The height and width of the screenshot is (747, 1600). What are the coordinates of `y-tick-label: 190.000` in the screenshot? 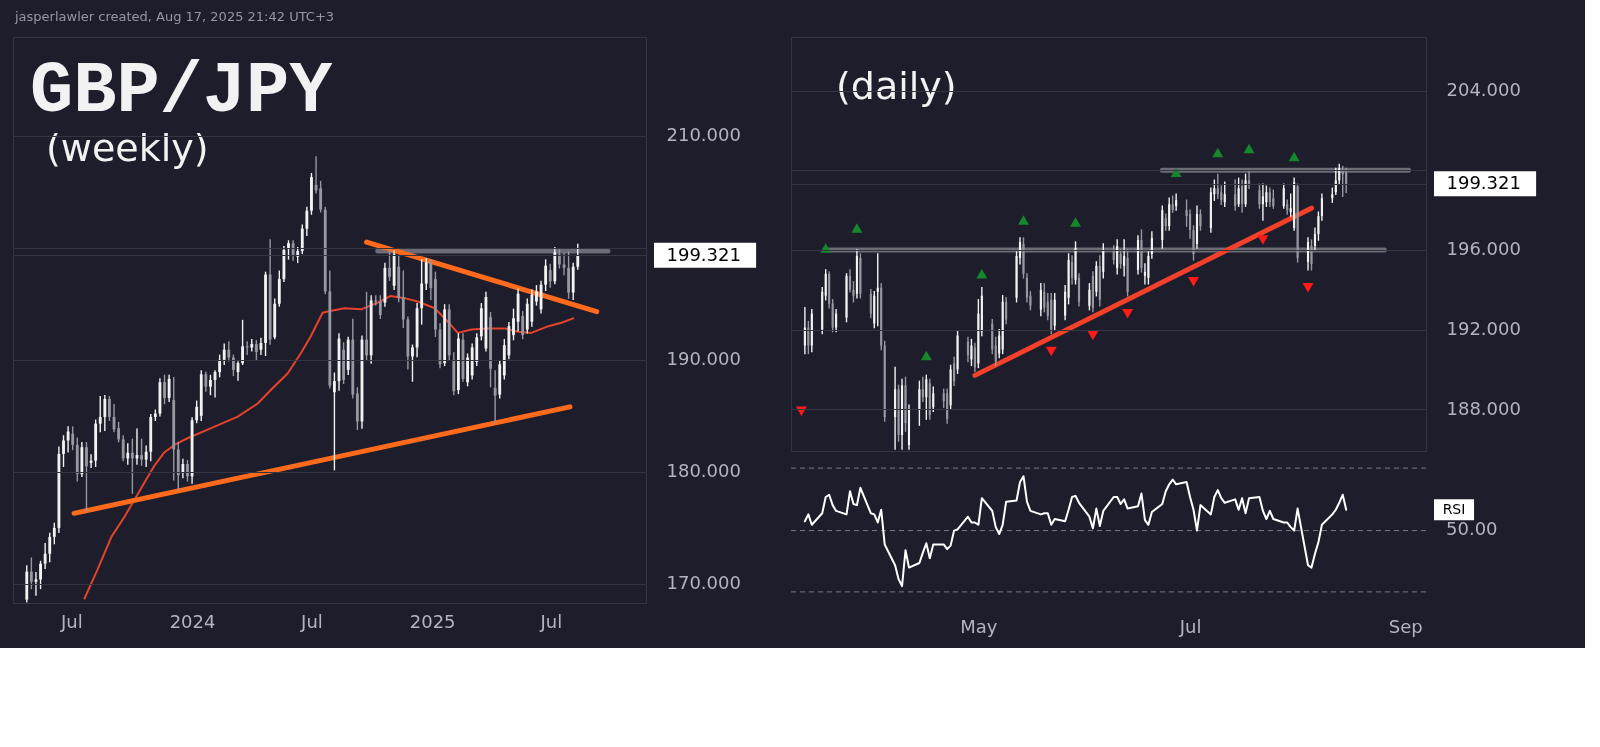 It's located at (703, 359).